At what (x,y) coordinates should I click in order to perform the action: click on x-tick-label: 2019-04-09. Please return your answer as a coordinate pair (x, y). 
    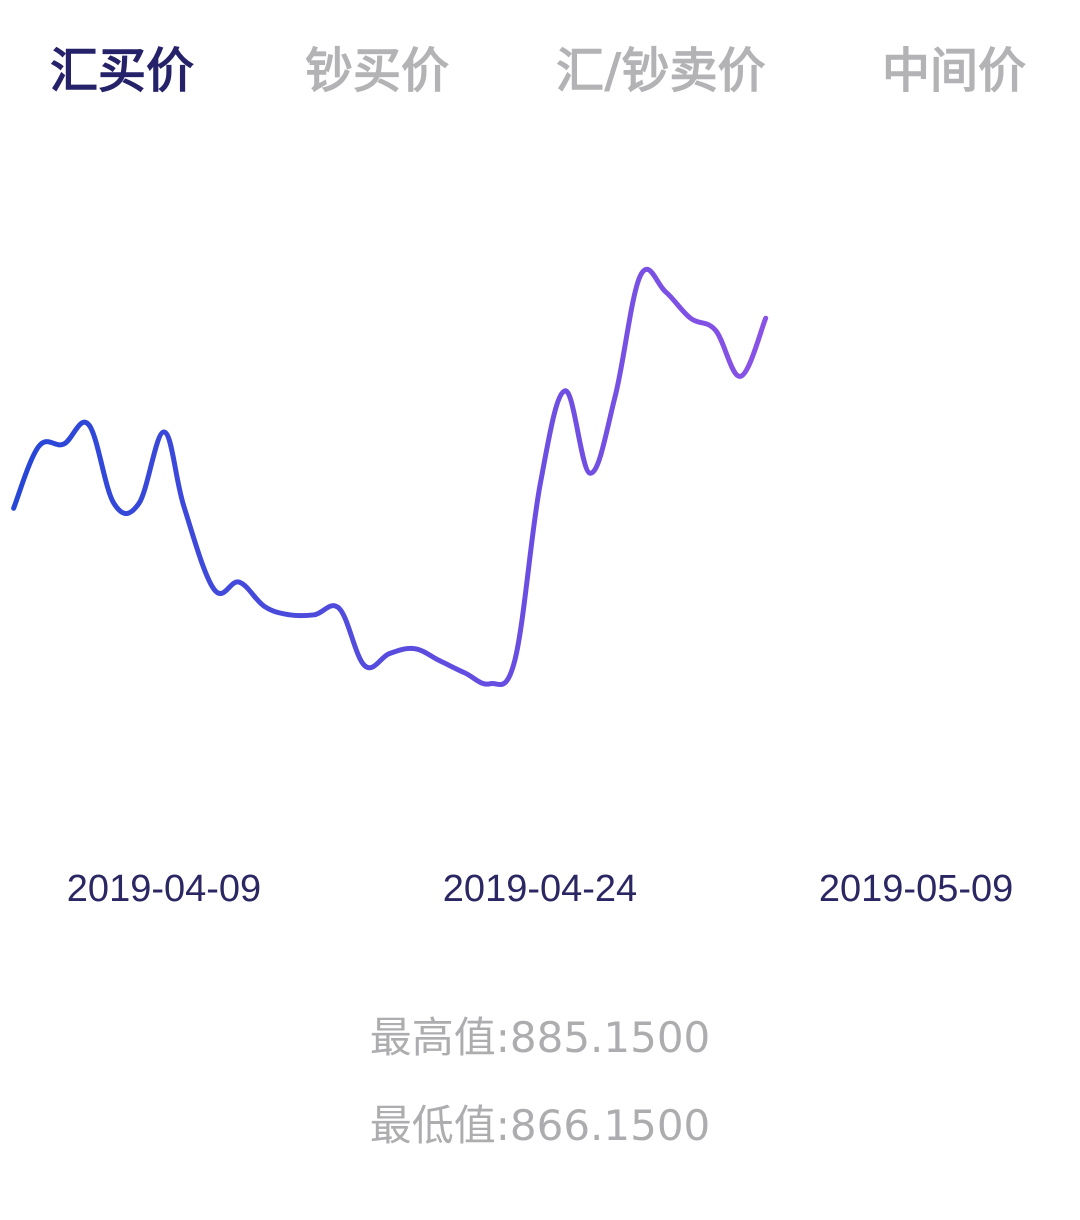
    Looking at the image, I should click on (164, 889).